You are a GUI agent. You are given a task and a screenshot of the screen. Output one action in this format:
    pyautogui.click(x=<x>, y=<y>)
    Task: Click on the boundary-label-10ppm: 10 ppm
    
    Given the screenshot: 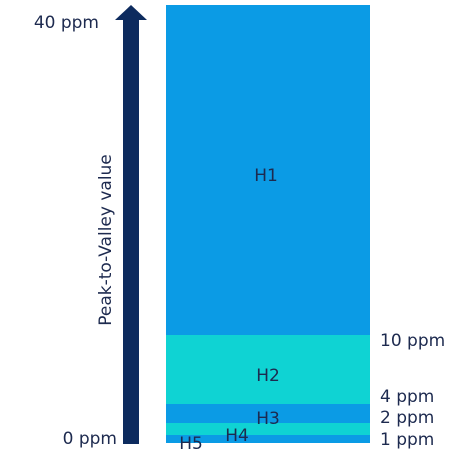 What is the action you would take?
    pyautogui.click(x=412, y=341)
    